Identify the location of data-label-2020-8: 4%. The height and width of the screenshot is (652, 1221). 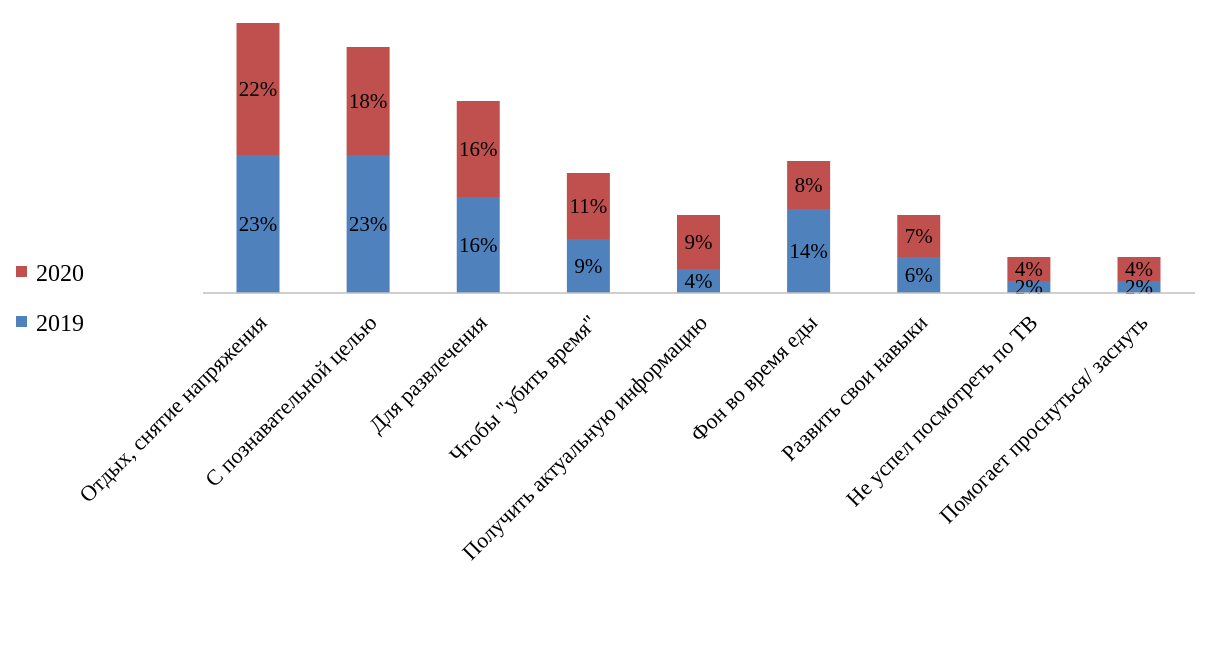
(1139, 269).